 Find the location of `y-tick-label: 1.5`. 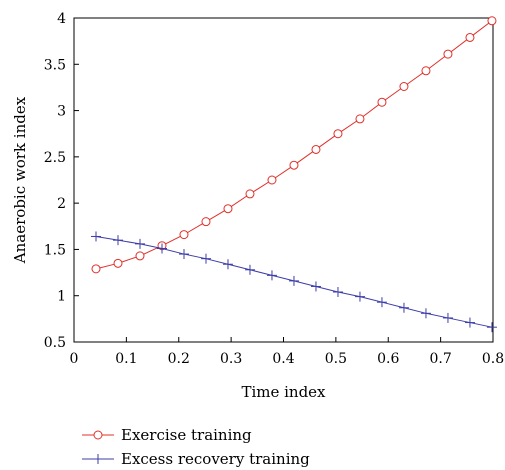

y-tick-label: 1.5 is located at coordinates (55, 250).